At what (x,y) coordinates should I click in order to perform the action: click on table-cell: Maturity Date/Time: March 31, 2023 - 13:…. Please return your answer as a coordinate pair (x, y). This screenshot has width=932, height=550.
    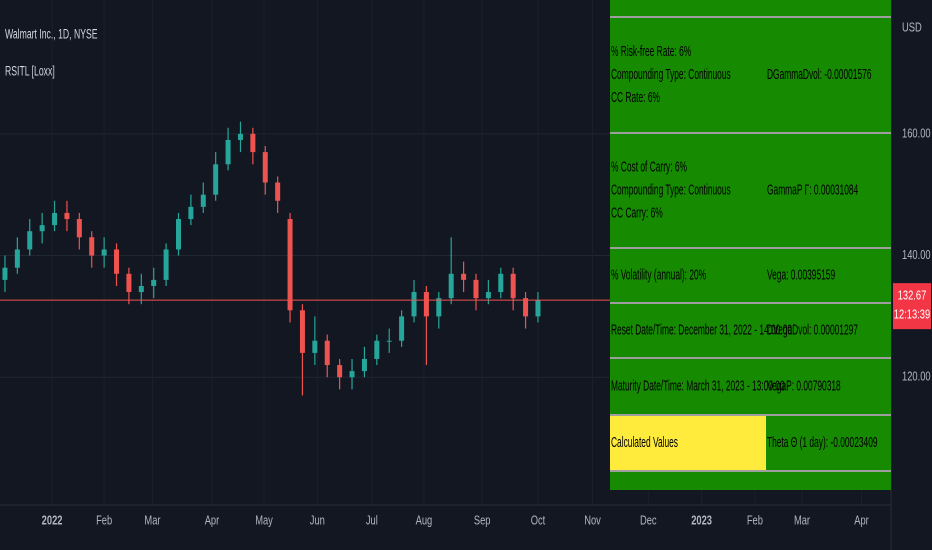
    Looking at the image, I should click on (698, 385).